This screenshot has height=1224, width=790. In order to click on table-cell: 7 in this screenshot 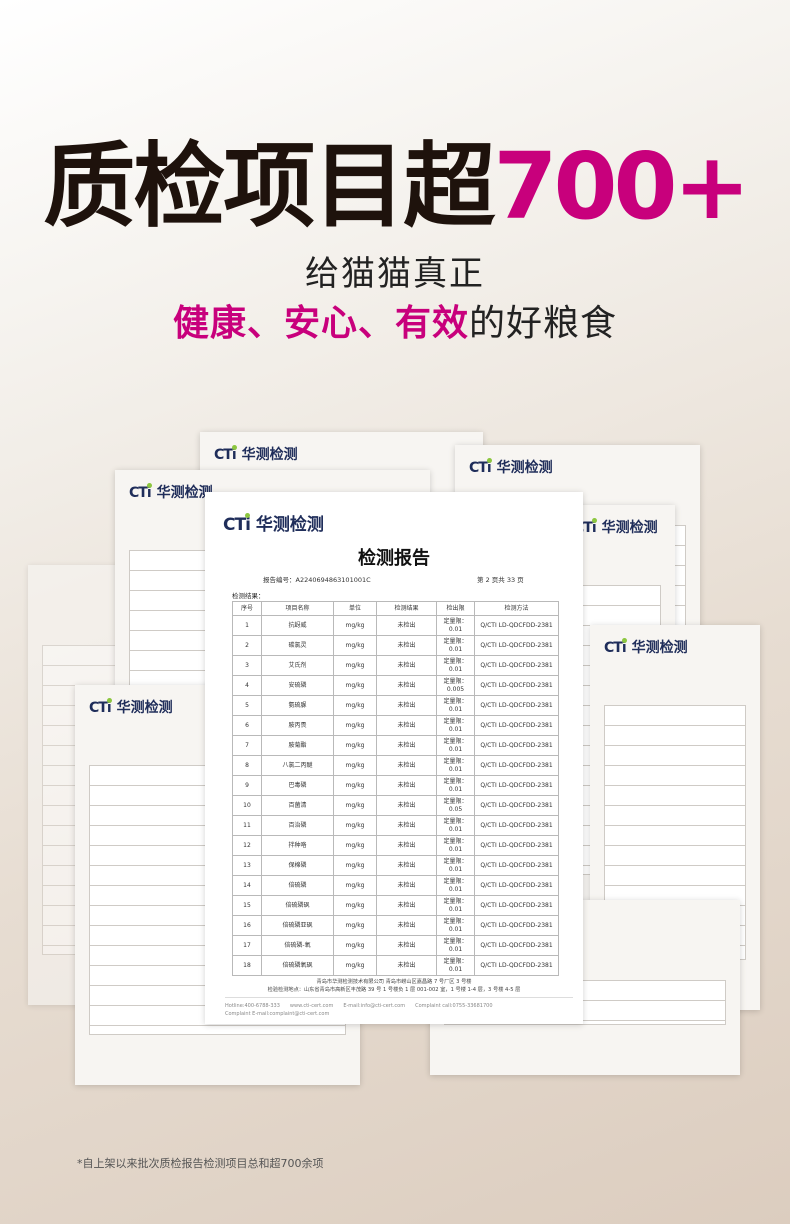, I will do `click(247, 745)`.